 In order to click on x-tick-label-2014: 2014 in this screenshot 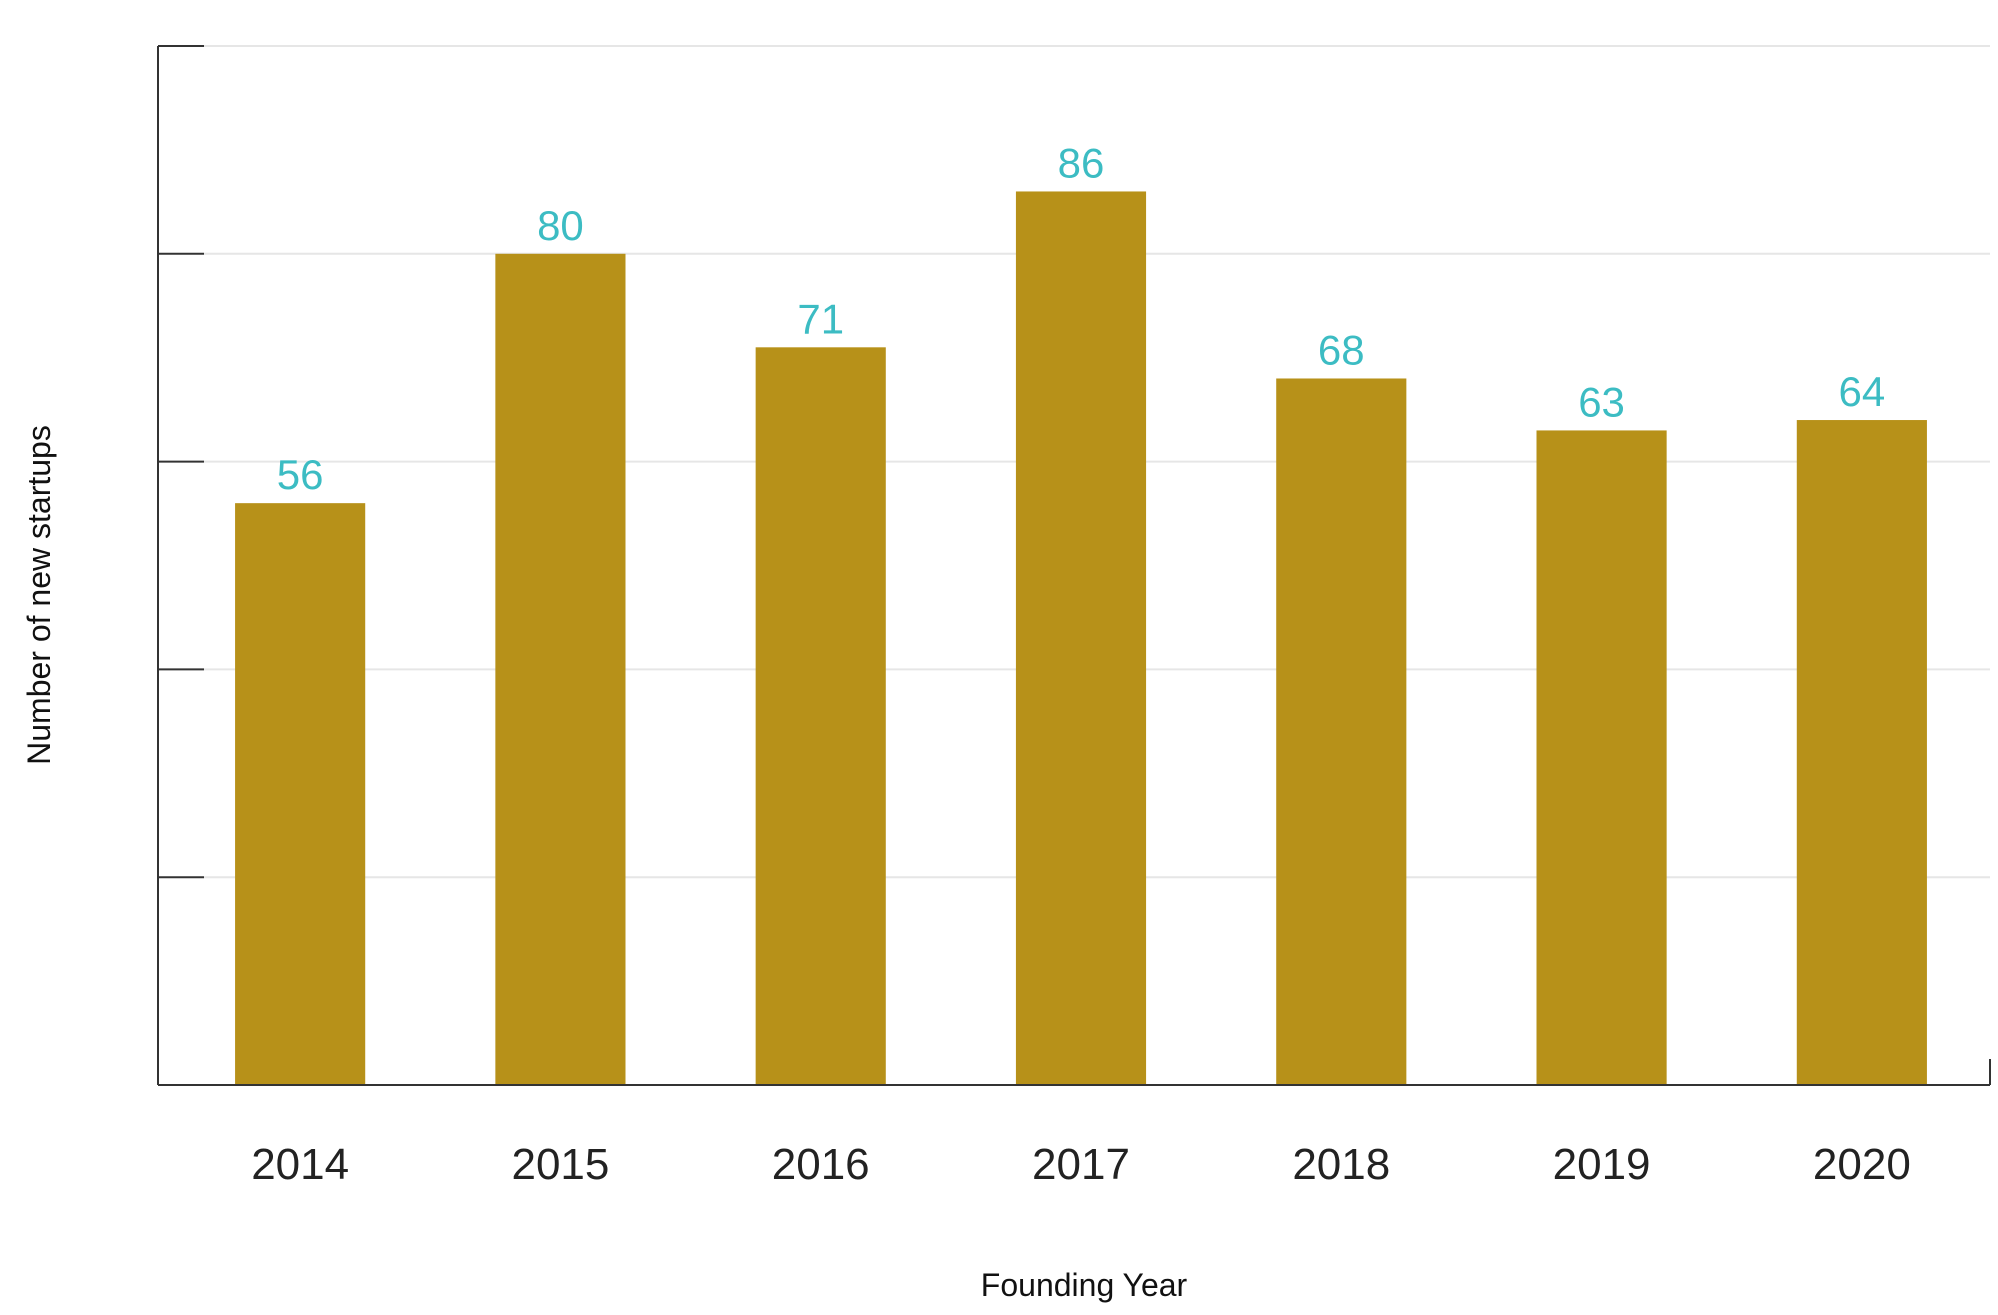, I will do `click(300, 1164)`.